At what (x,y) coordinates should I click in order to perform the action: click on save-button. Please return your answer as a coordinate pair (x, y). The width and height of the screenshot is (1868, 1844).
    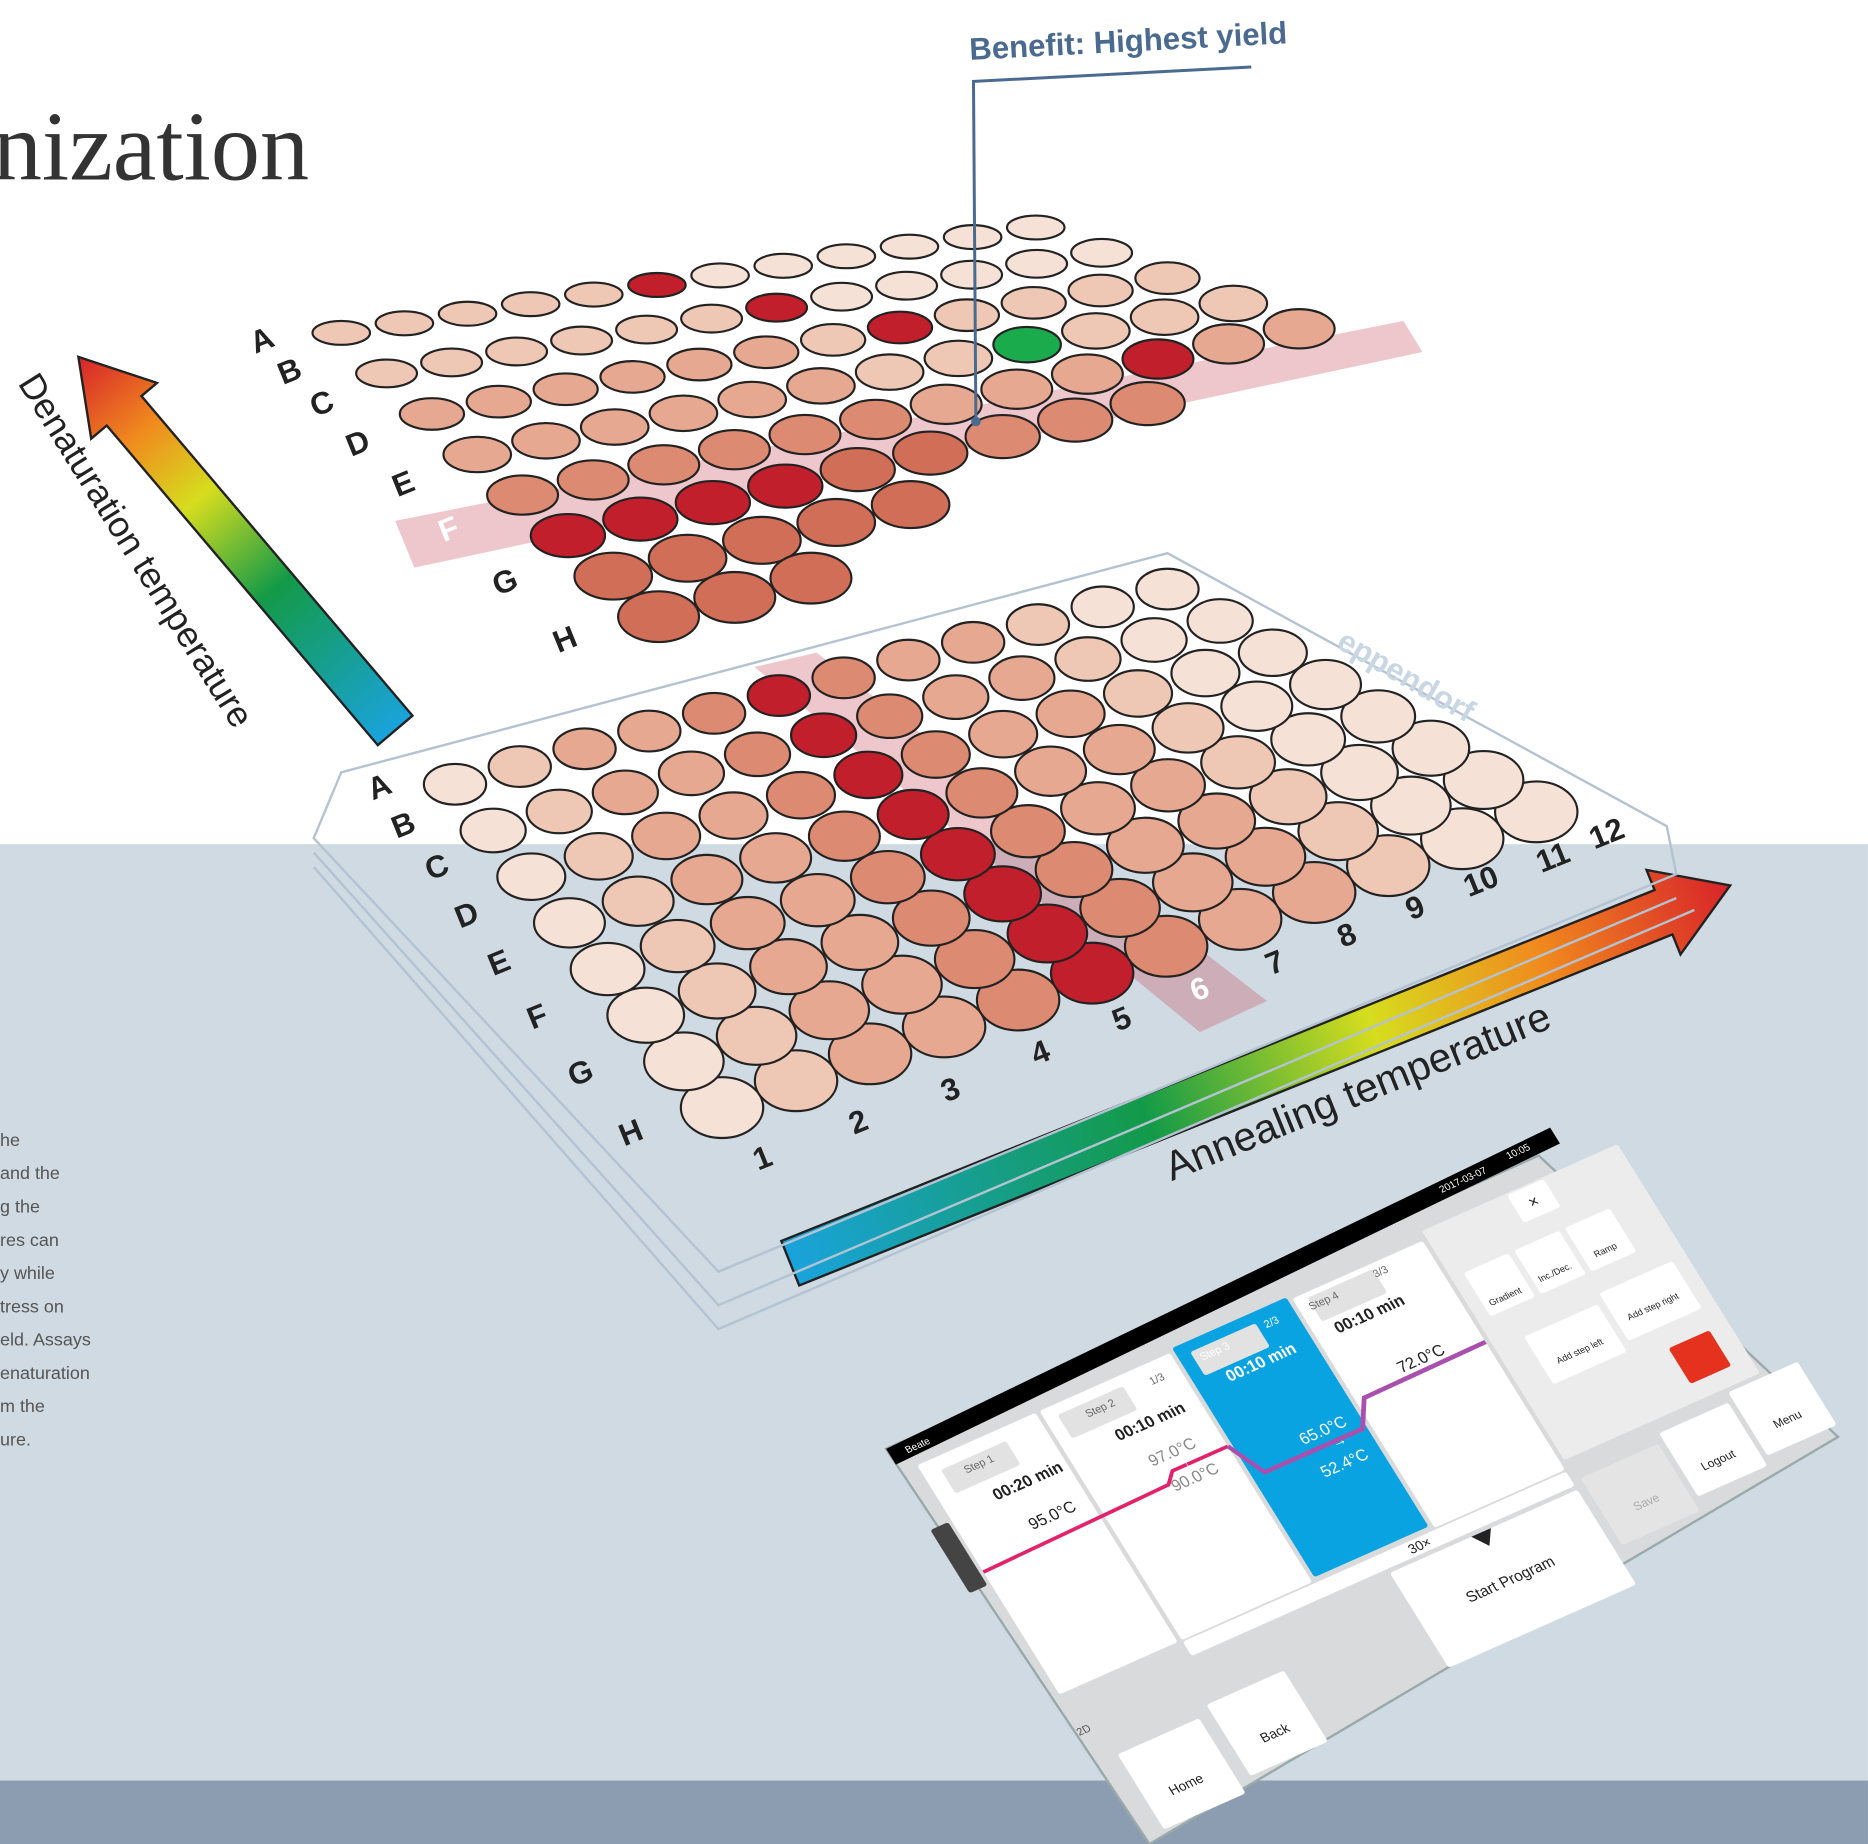
    Looking at the image, I should click on (1640, 1495).